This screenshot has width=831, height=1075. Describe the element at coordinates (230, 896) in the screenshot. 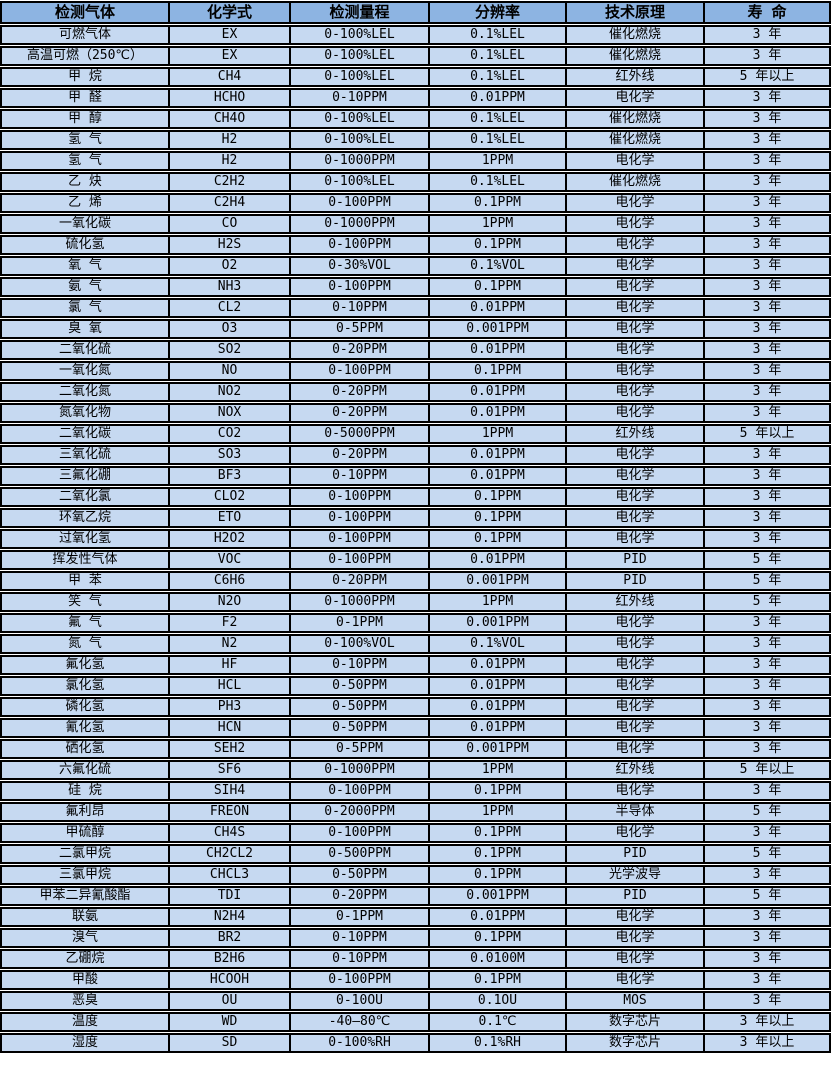

I see `cell-formula: TDI` at that location.